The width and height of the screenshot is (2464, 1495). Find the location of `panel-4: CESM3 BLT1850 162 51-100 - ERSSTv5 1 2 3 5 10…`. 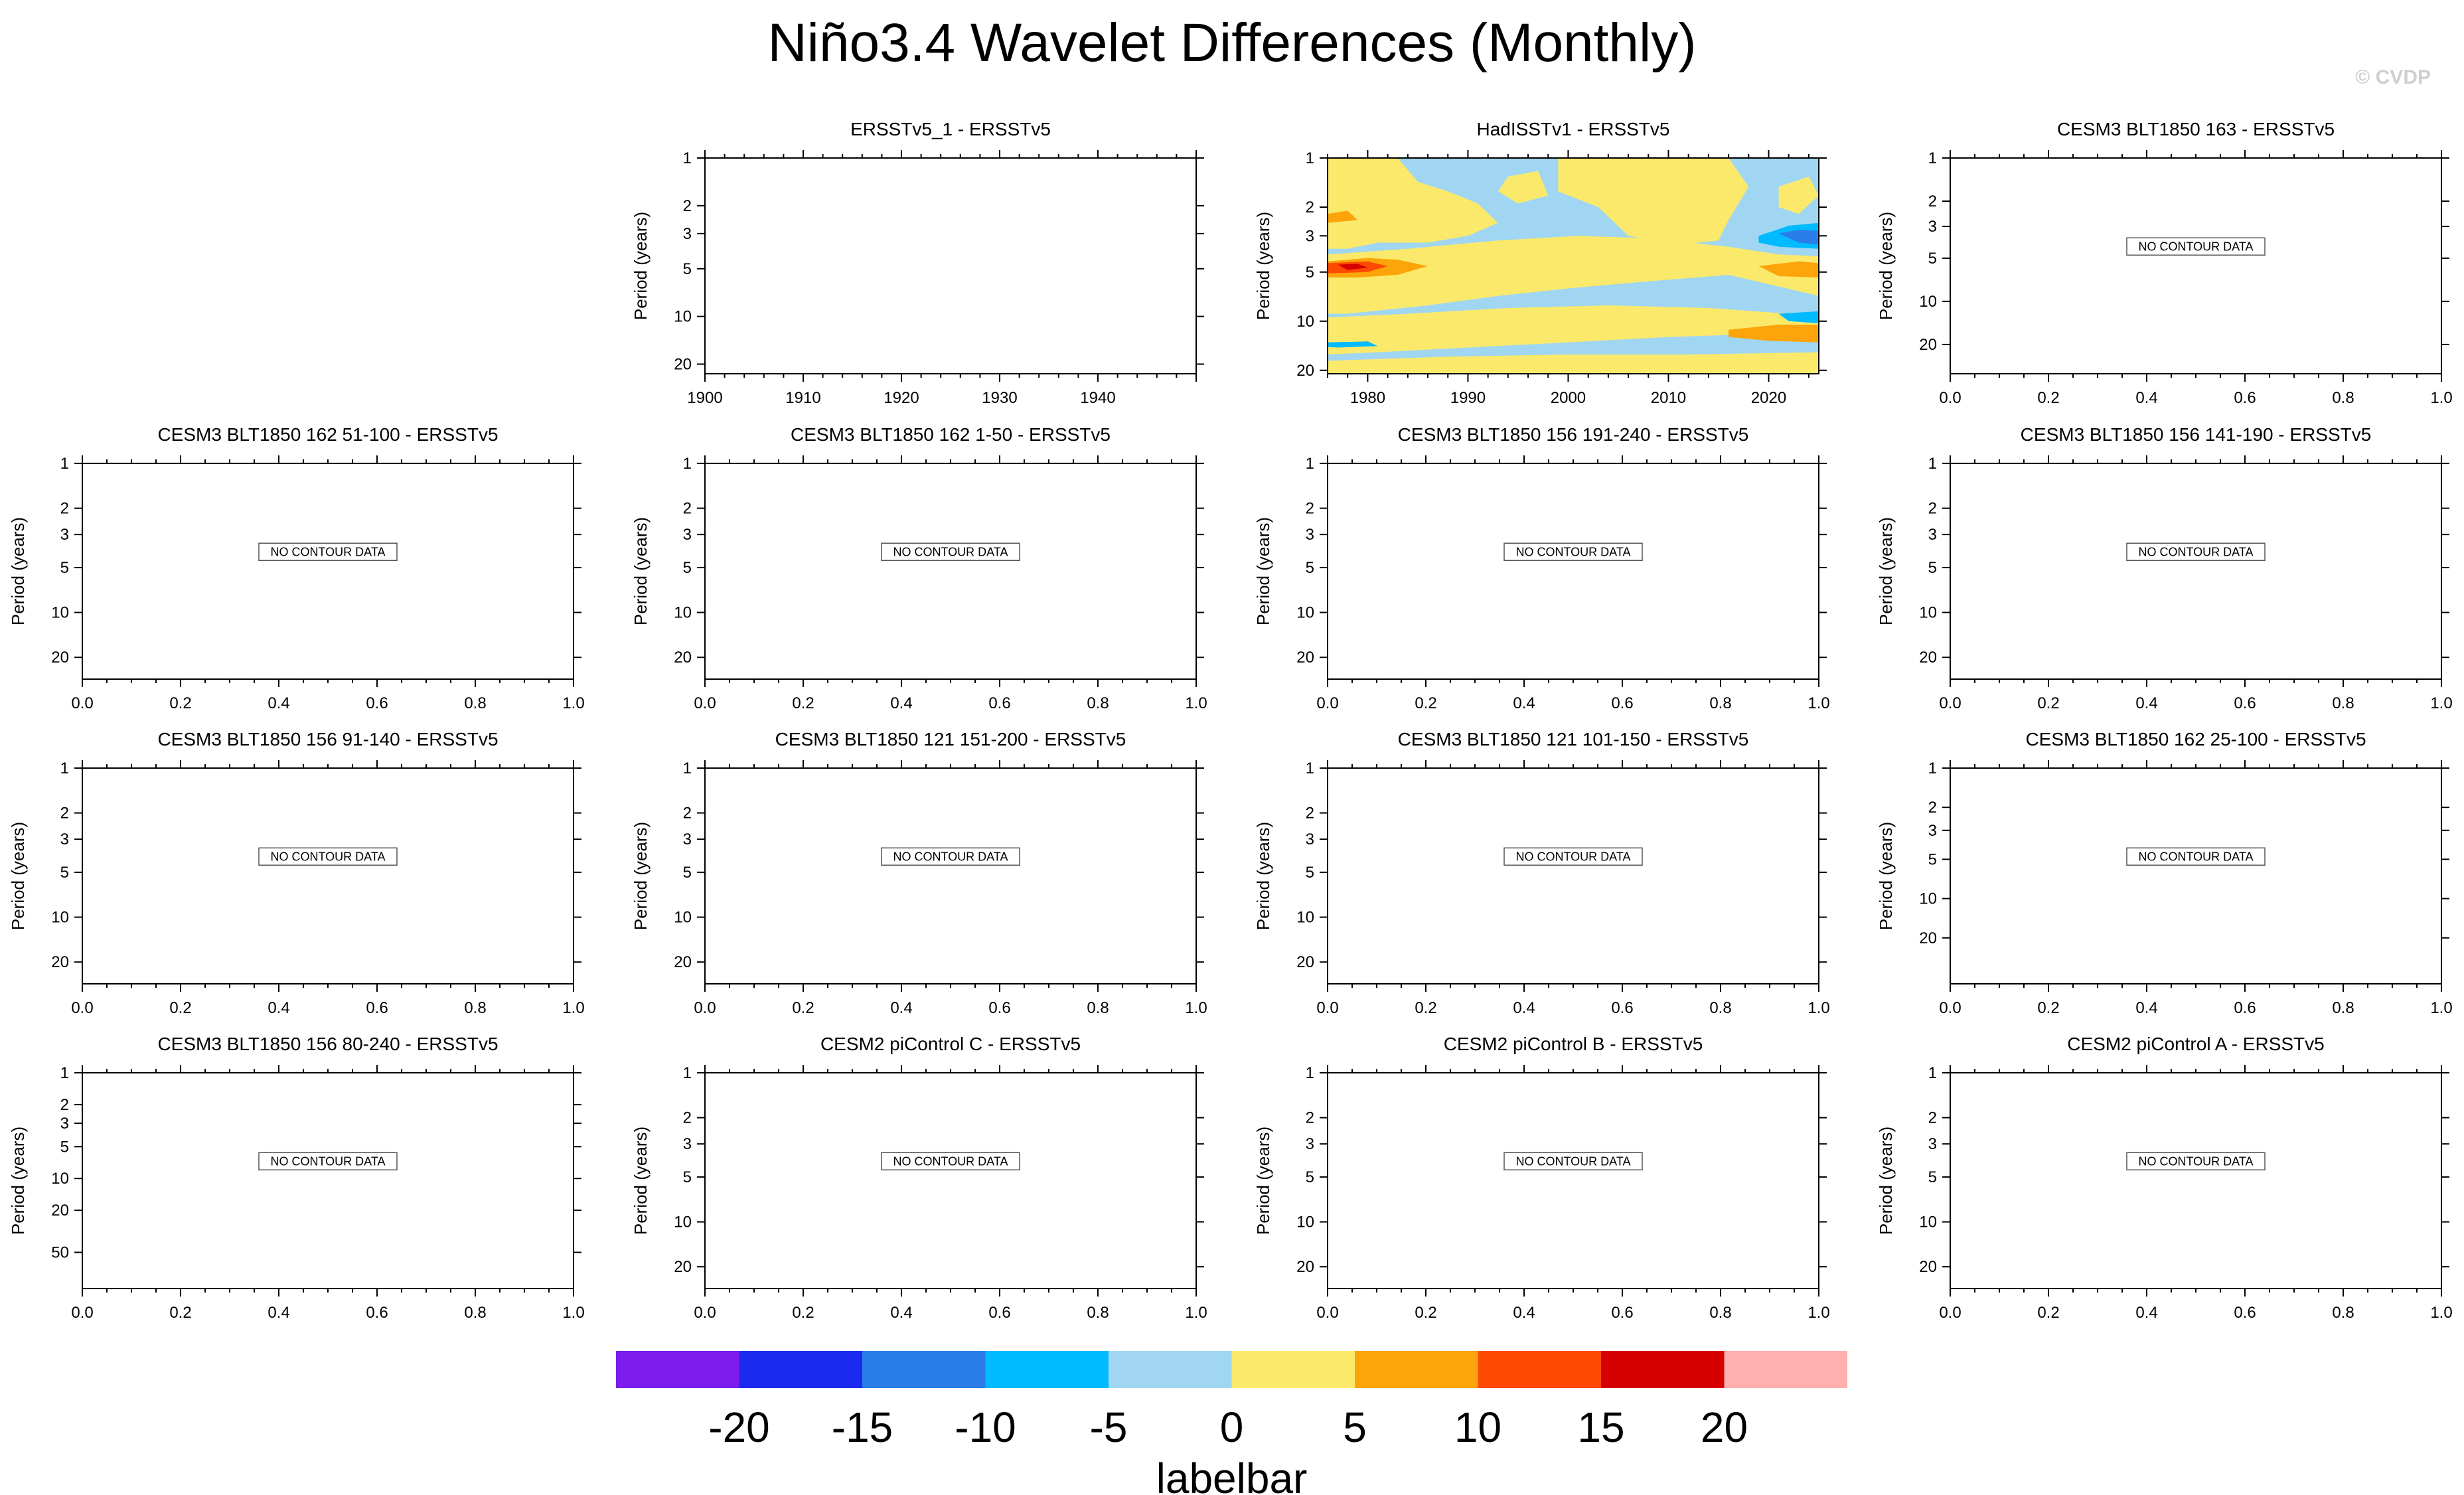

panel-4: CESM3 BLT1850 162 51-100 - ERSSTv5 1 2 3 5 10… is located at coordinates (297, 568).